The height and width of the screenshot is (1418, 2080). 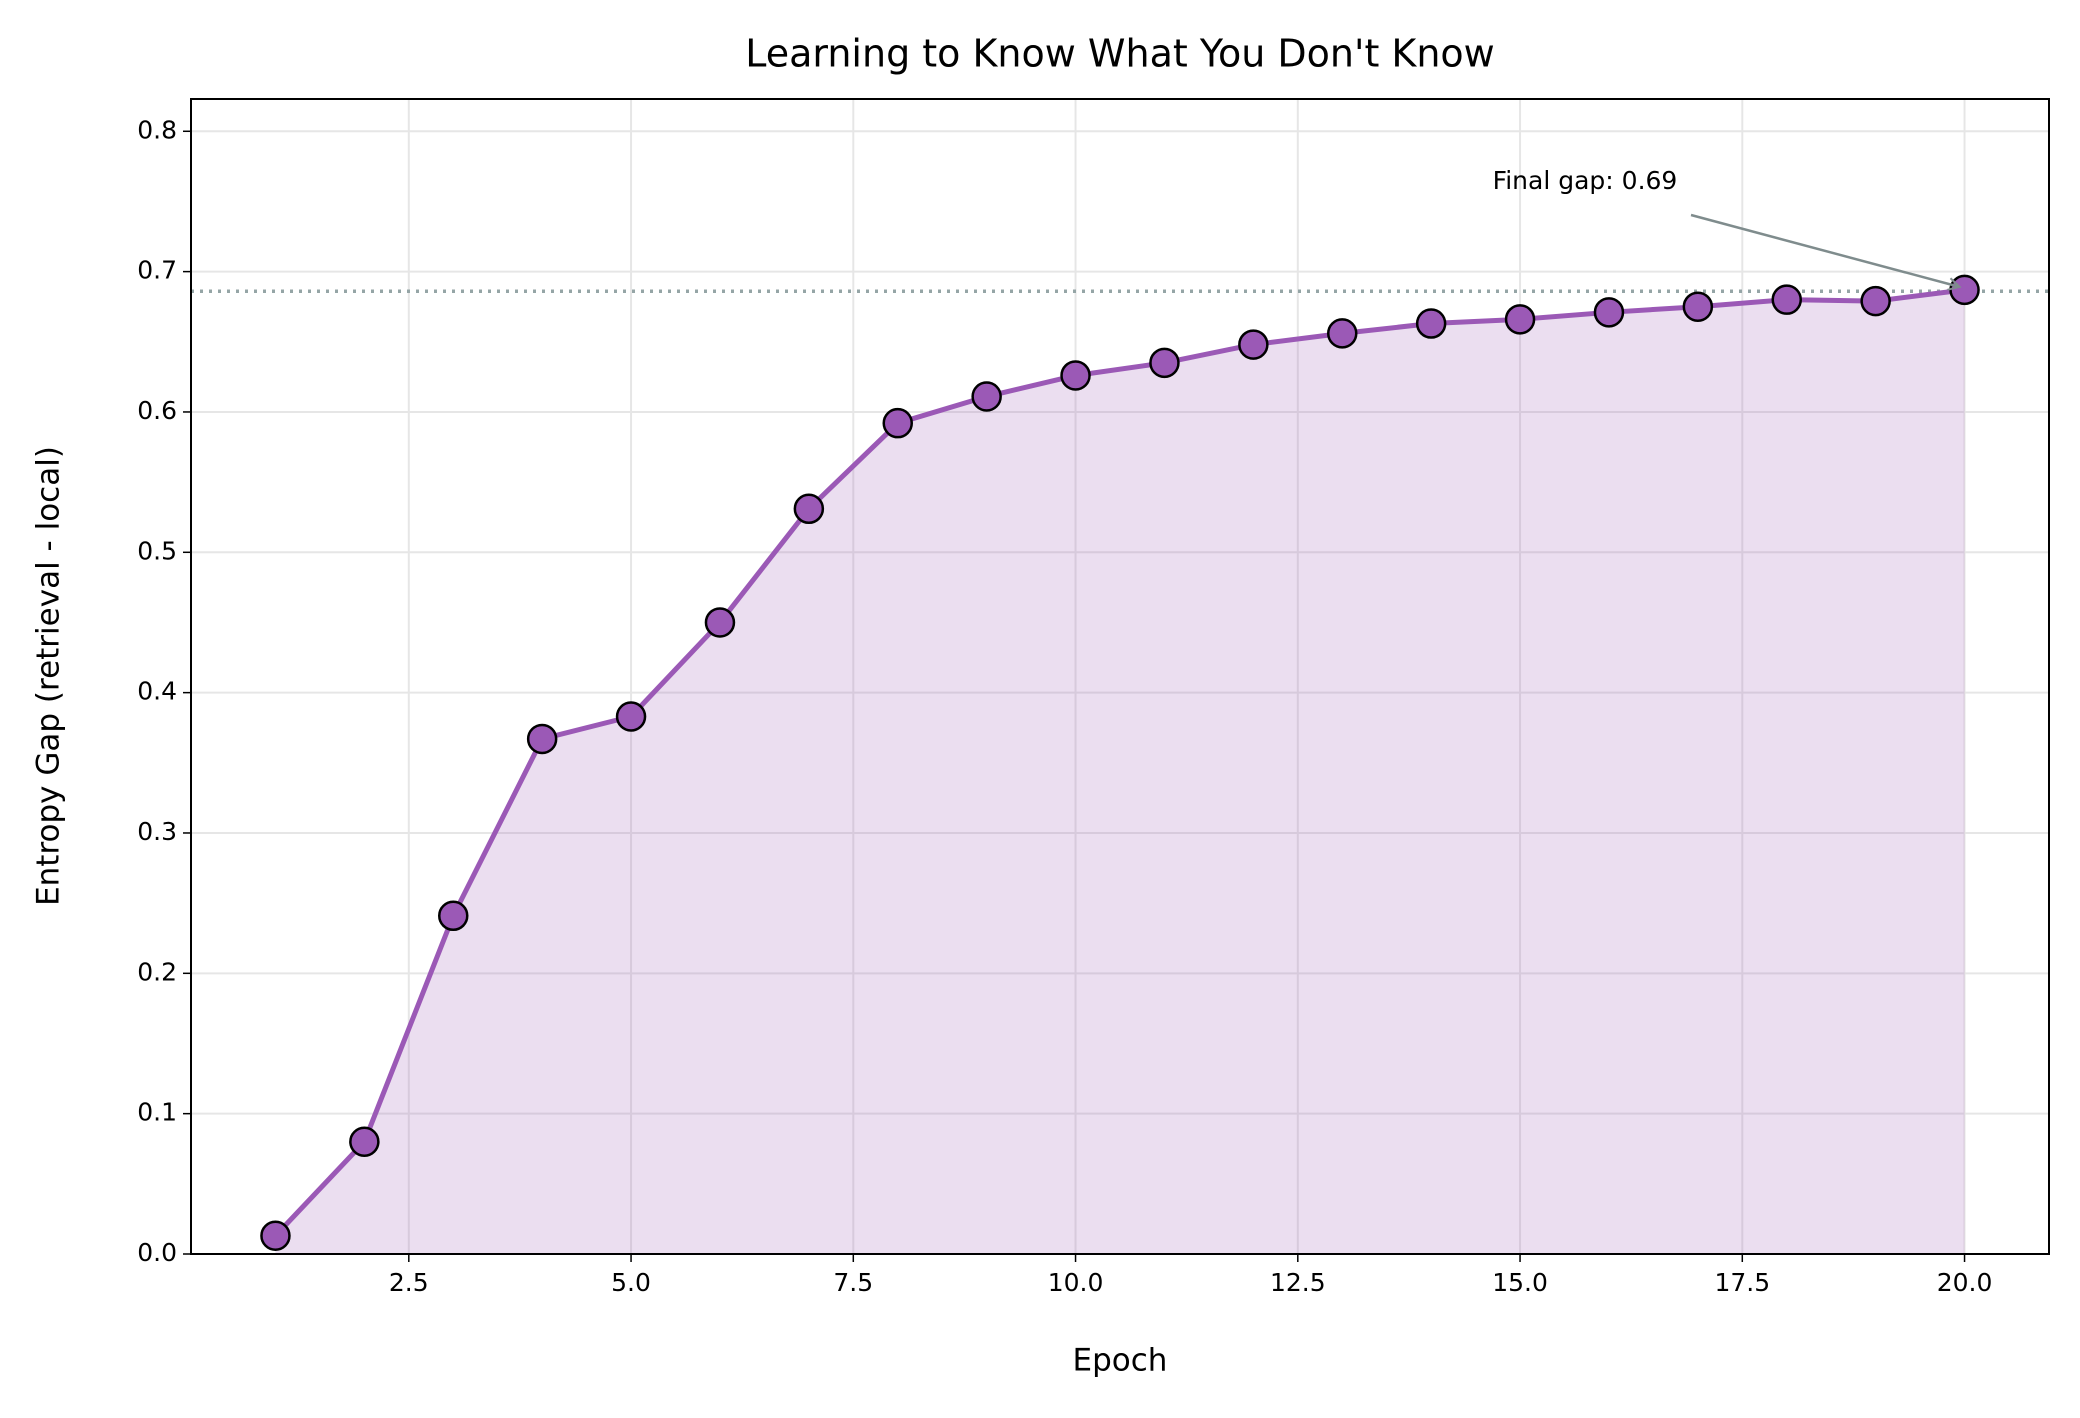 I want to click on x-tick-label: 10.0, so click(x=1076, y=1282).